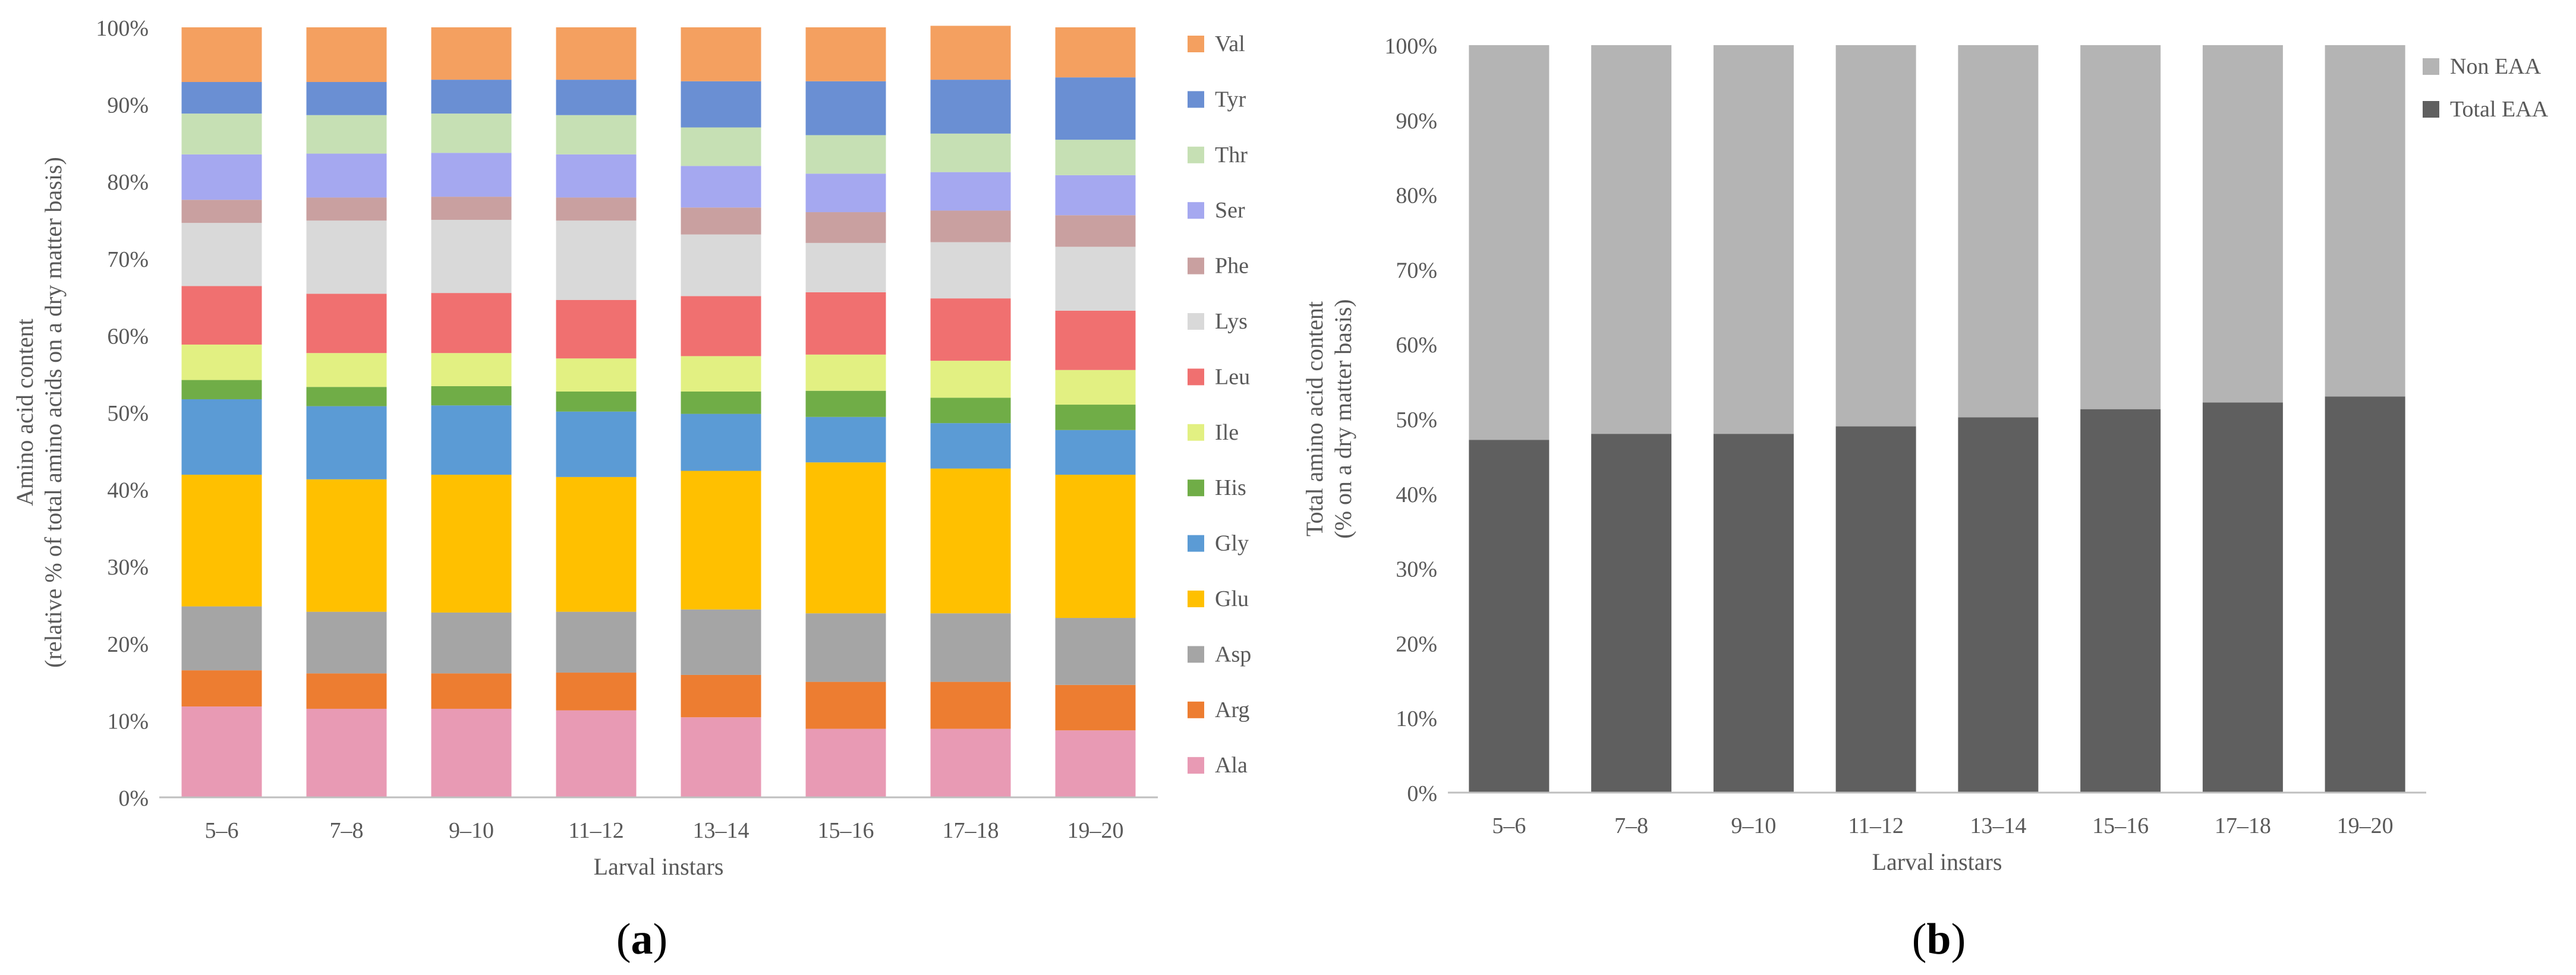 This screenshot has height=975, width=2576. I want to click on legend-label-arg: Arg, so click(1232, 710).